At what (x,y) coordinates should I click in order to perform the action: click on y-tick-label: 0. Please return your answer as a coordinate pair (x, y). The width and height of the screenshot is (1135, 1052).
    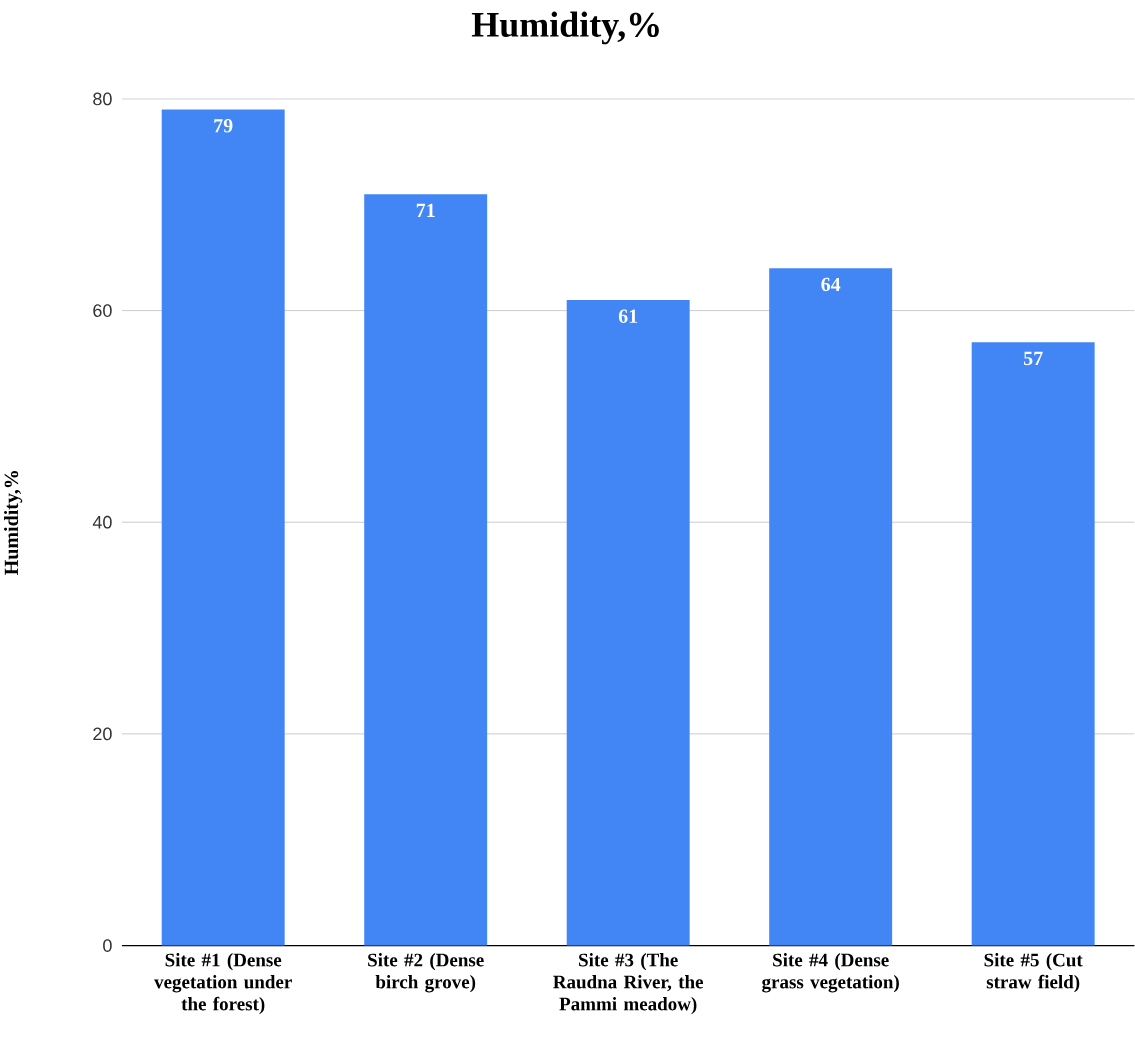
    Looking at the image, I should click on (107, 945).